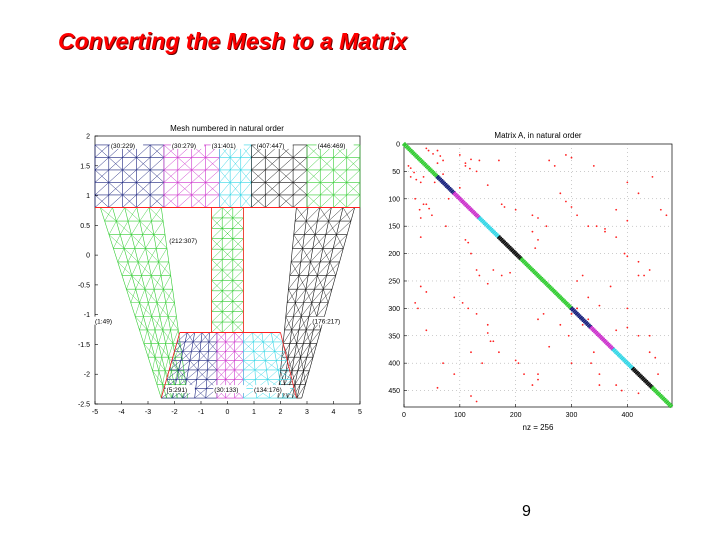 This screenshot has width=720, height=540. Describe the element at coordinates (394, 336) in the screenshot. I see `matrix-y-tick-label: 350` at that location.